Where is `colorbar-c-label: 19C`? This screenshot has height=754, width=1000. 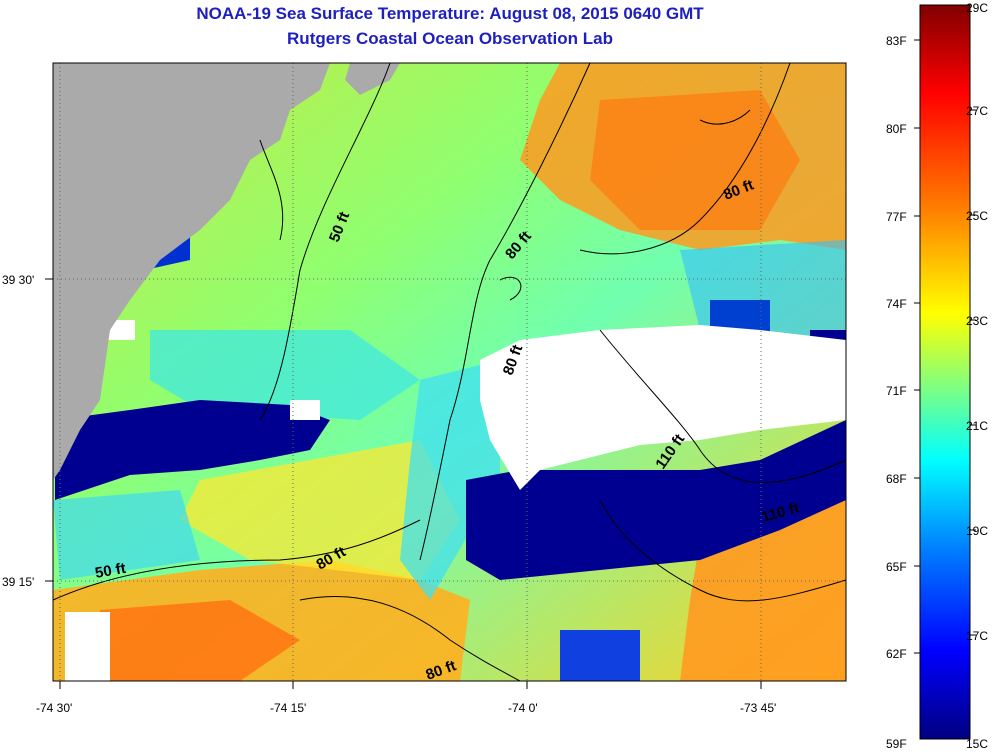 colorbar-c-label: 19C is located at coordinates (977, 531).